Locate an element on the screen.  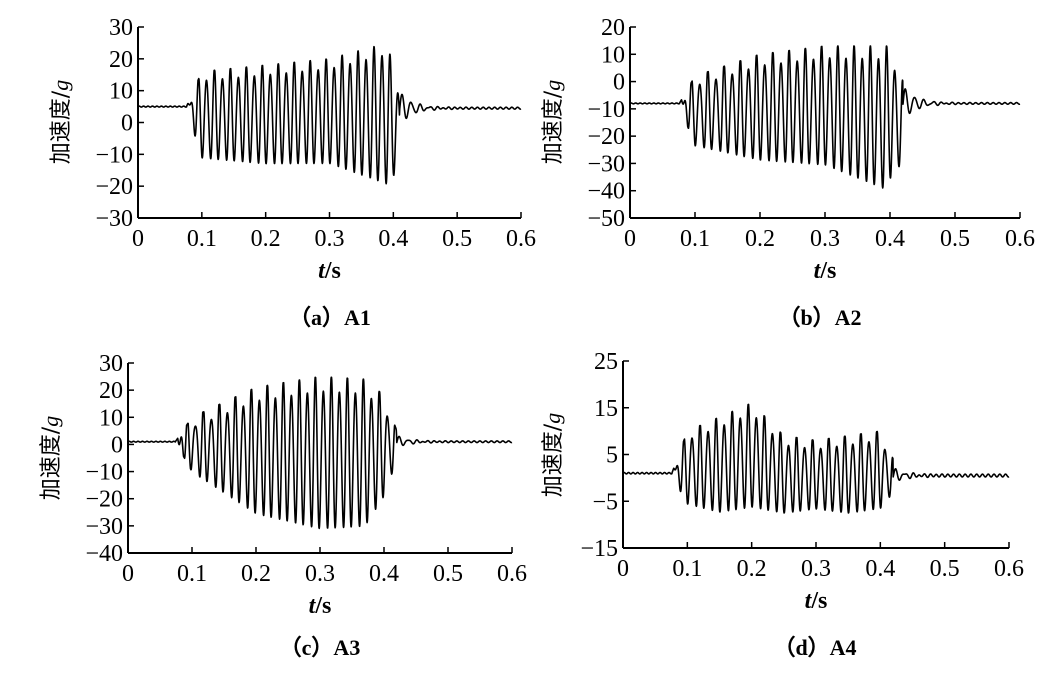
y-tick-label: −50 is located at coordinates (606, 219).